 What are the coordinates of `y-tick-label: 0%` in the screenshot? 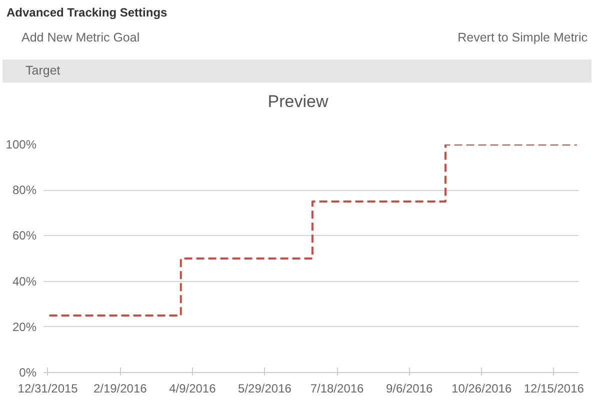 It's located at (28, 373).